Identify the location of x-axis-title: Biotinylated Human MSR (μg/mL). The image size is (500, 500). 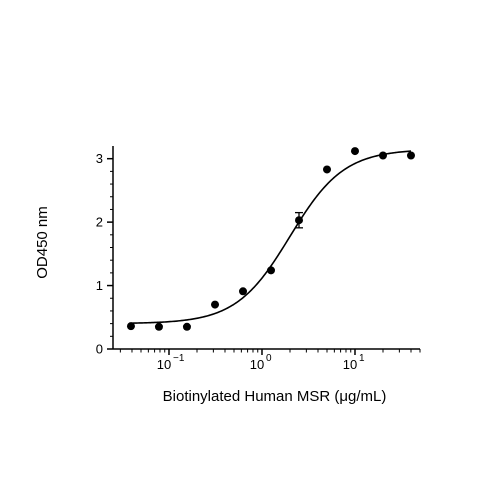
(275, 396).